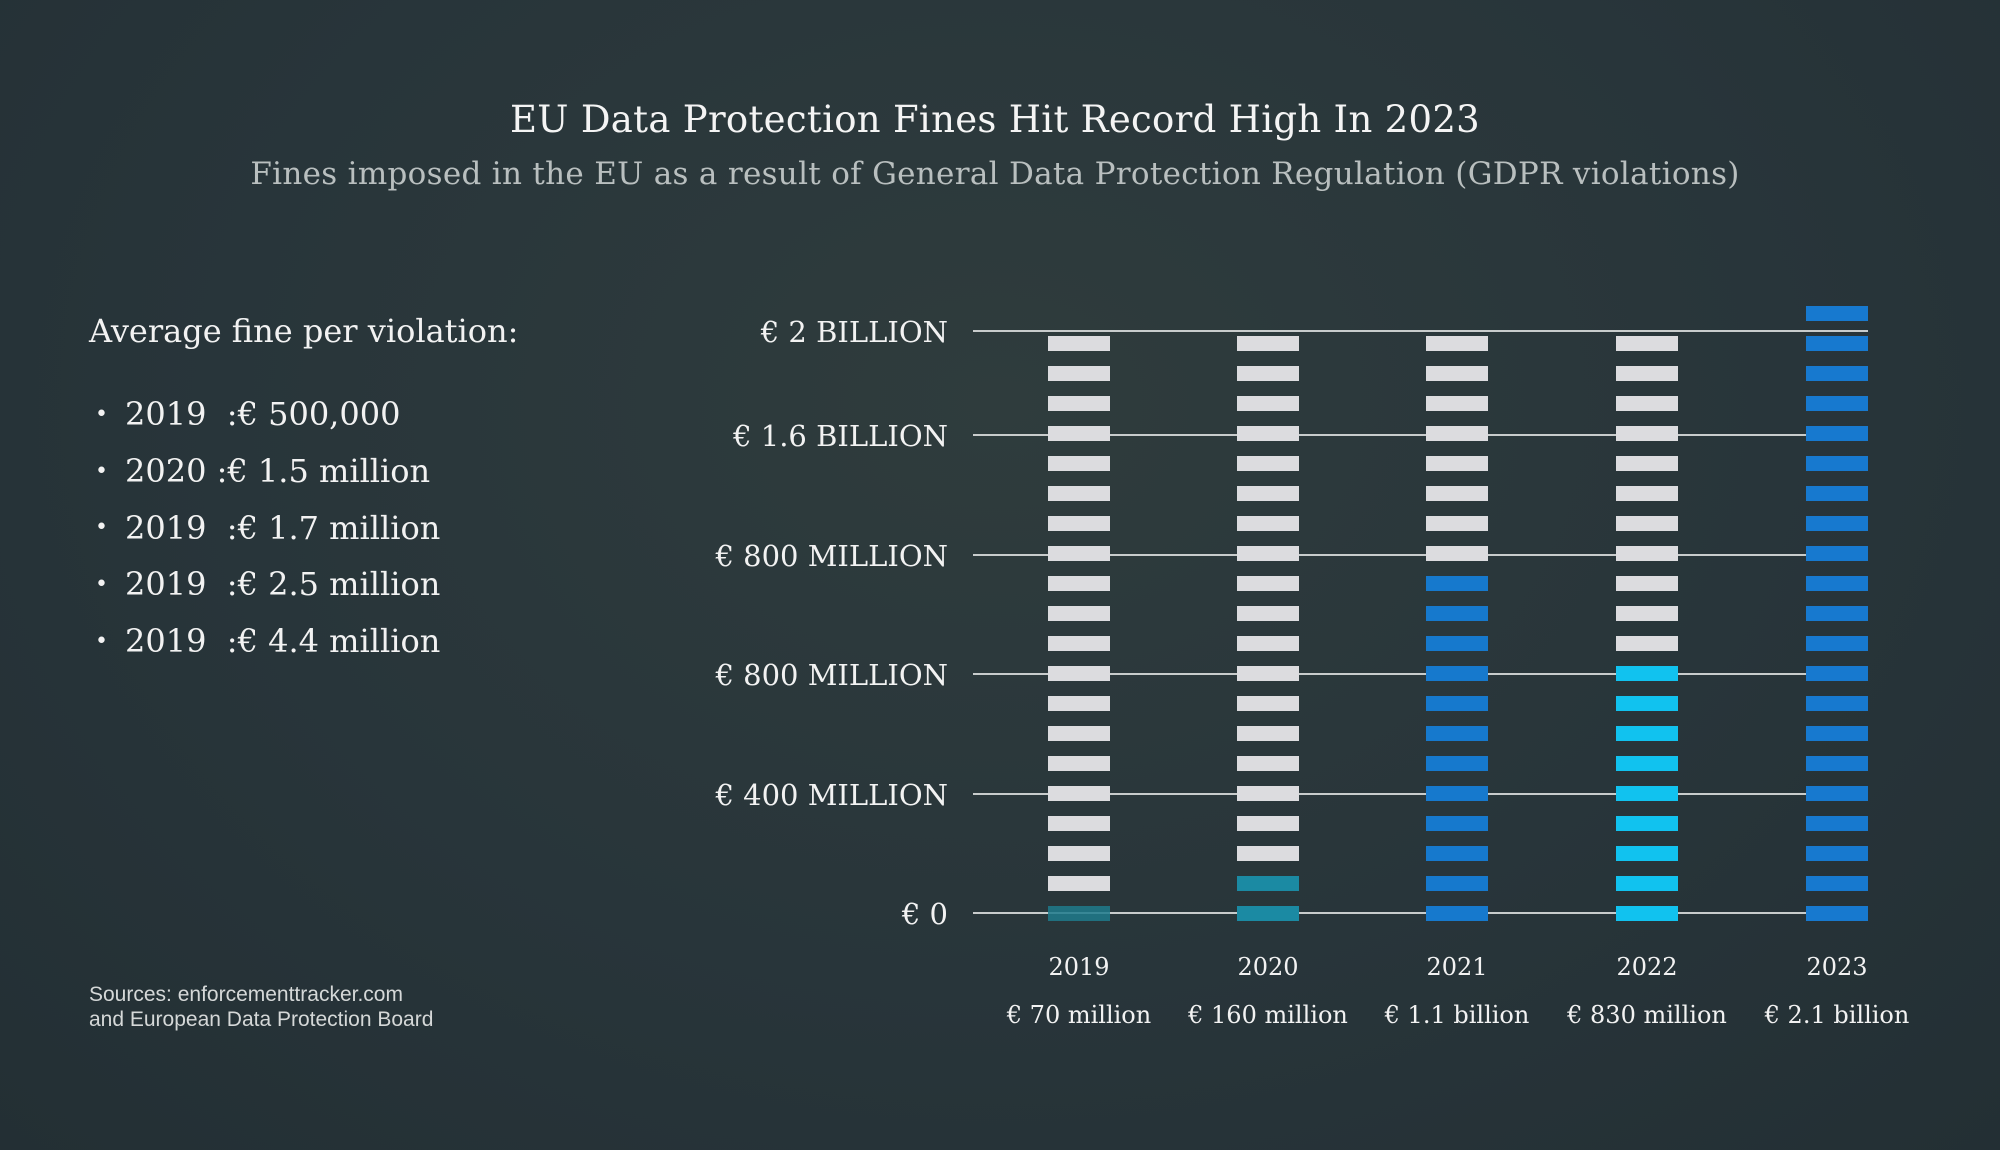 This screenshot has width=2000, height=1150. I want to click on y-tick-label: € 0, so click(924, 914).